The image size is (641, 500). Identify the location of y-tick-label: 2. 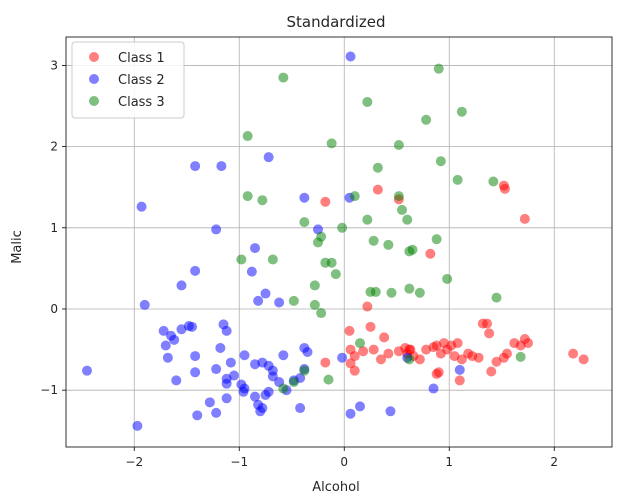
(54, 147).